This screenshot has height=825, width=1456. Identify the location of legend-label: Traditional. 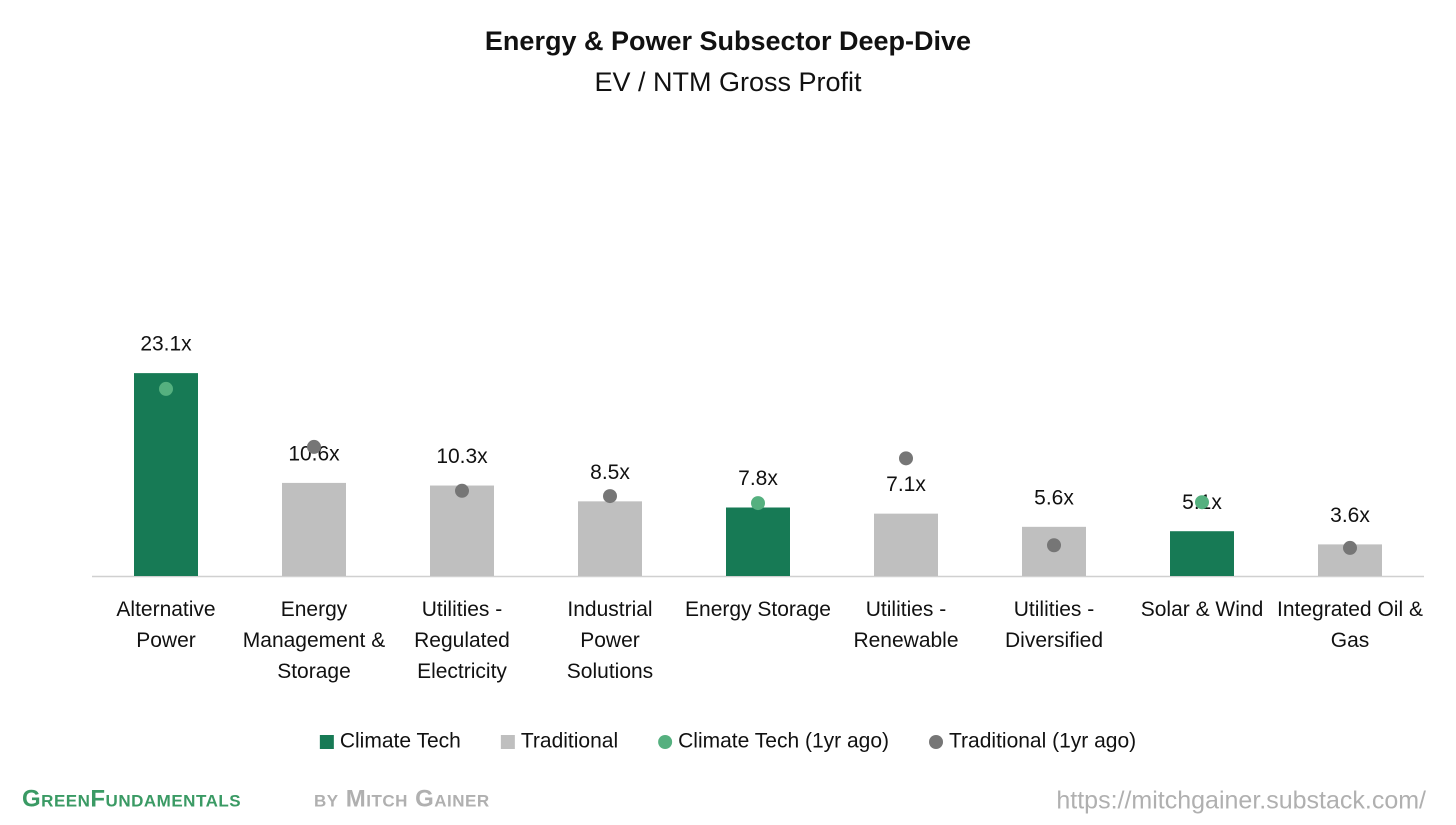
(569, 741).